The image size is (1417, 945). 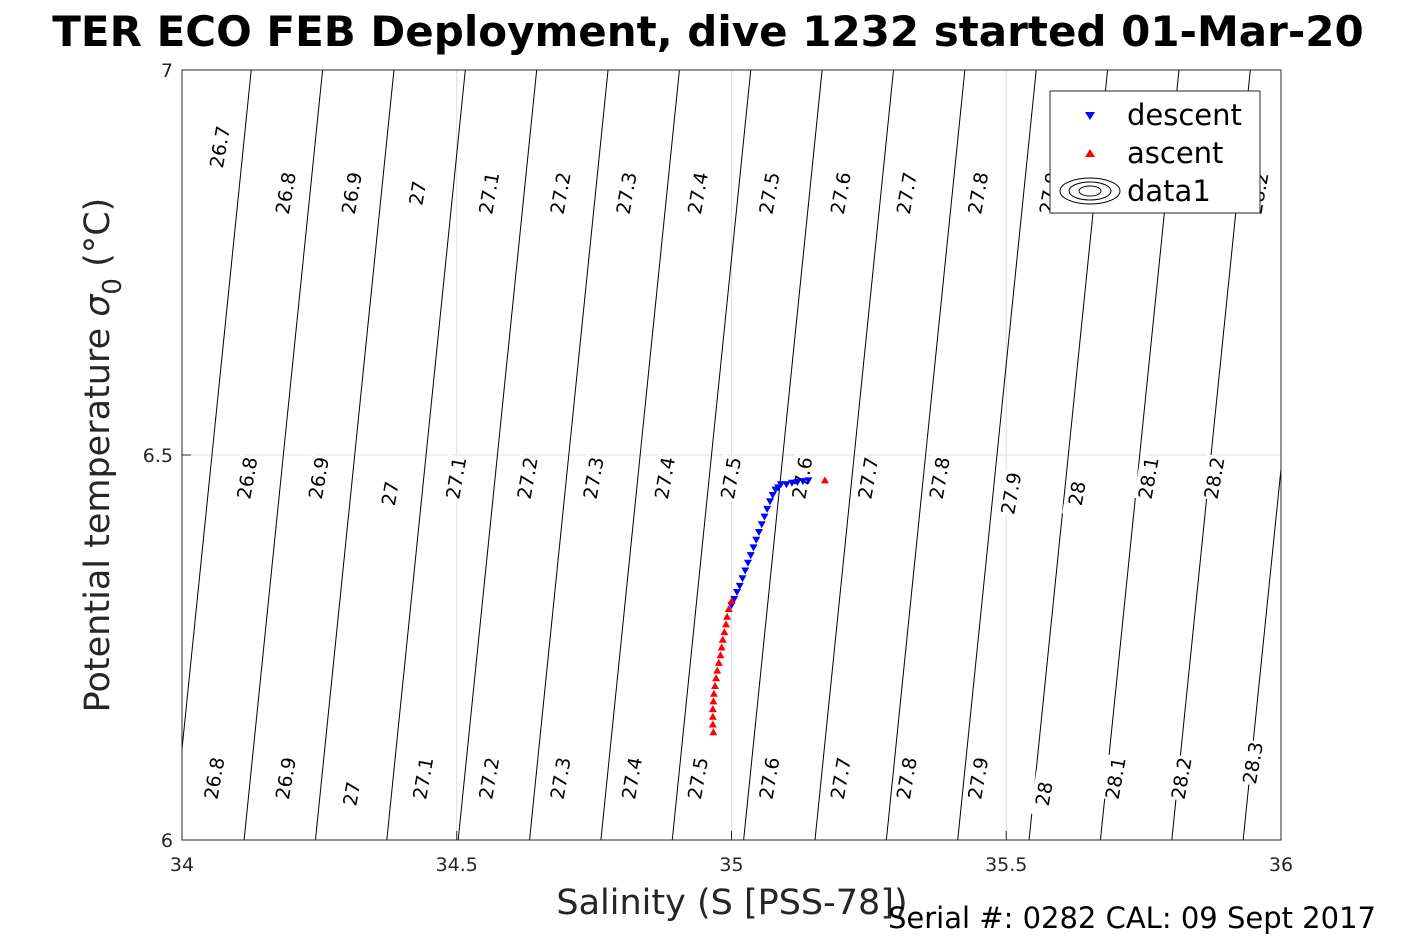 I want to click on contour-label: 28, so click(x=1045, y=794).